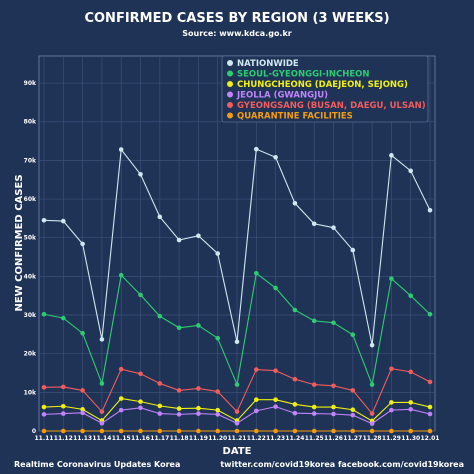 The image size is (474, 474). I want to click on y-tick-label: 0, so click(34, 431).